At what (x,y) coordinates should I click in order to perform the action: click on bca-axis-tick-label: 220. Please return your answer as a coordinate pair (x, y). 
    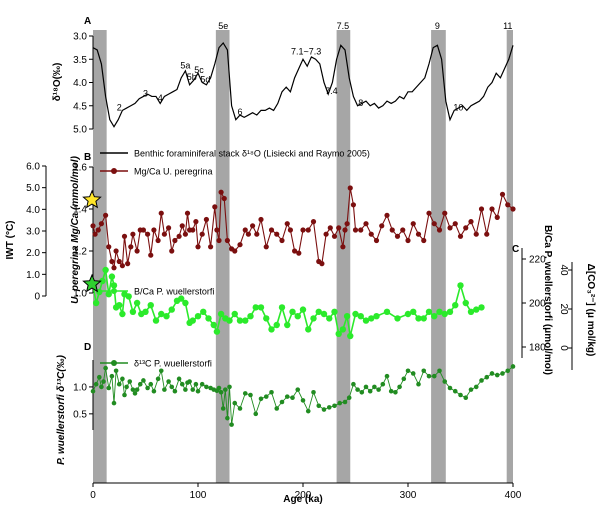
    Looking at the image, I should click on (537, 260).